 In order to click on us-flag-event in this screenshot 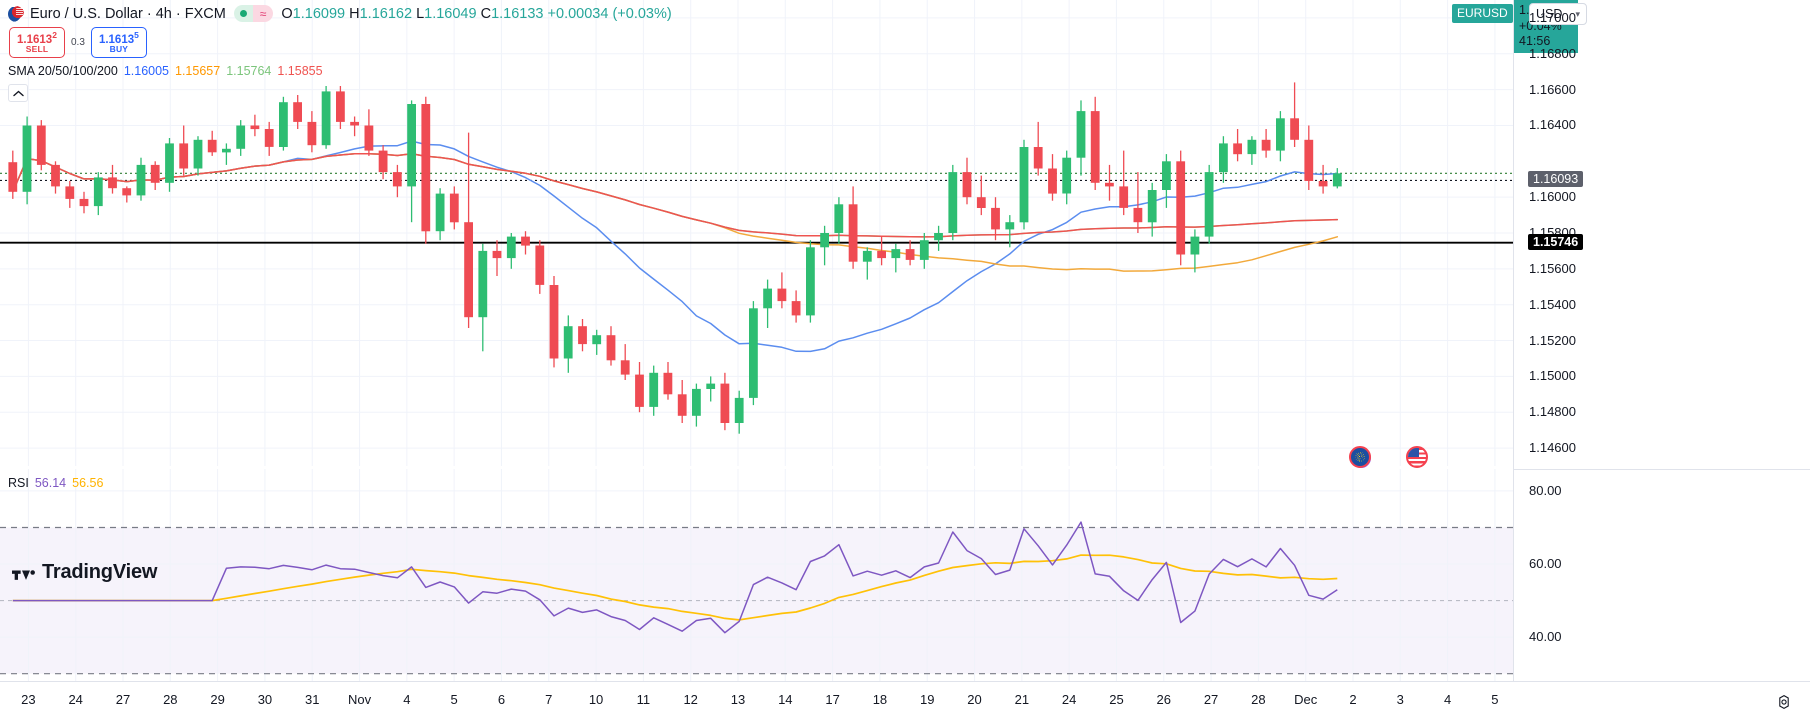, I will do `click(1417, 457)`.